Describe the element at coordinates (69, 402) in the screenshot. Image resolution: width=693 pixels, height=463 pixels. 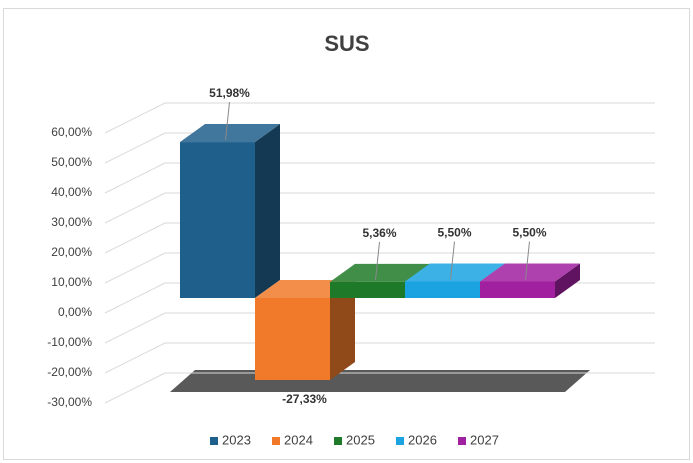
I see `y-tick-label: -30,00%` at that location.